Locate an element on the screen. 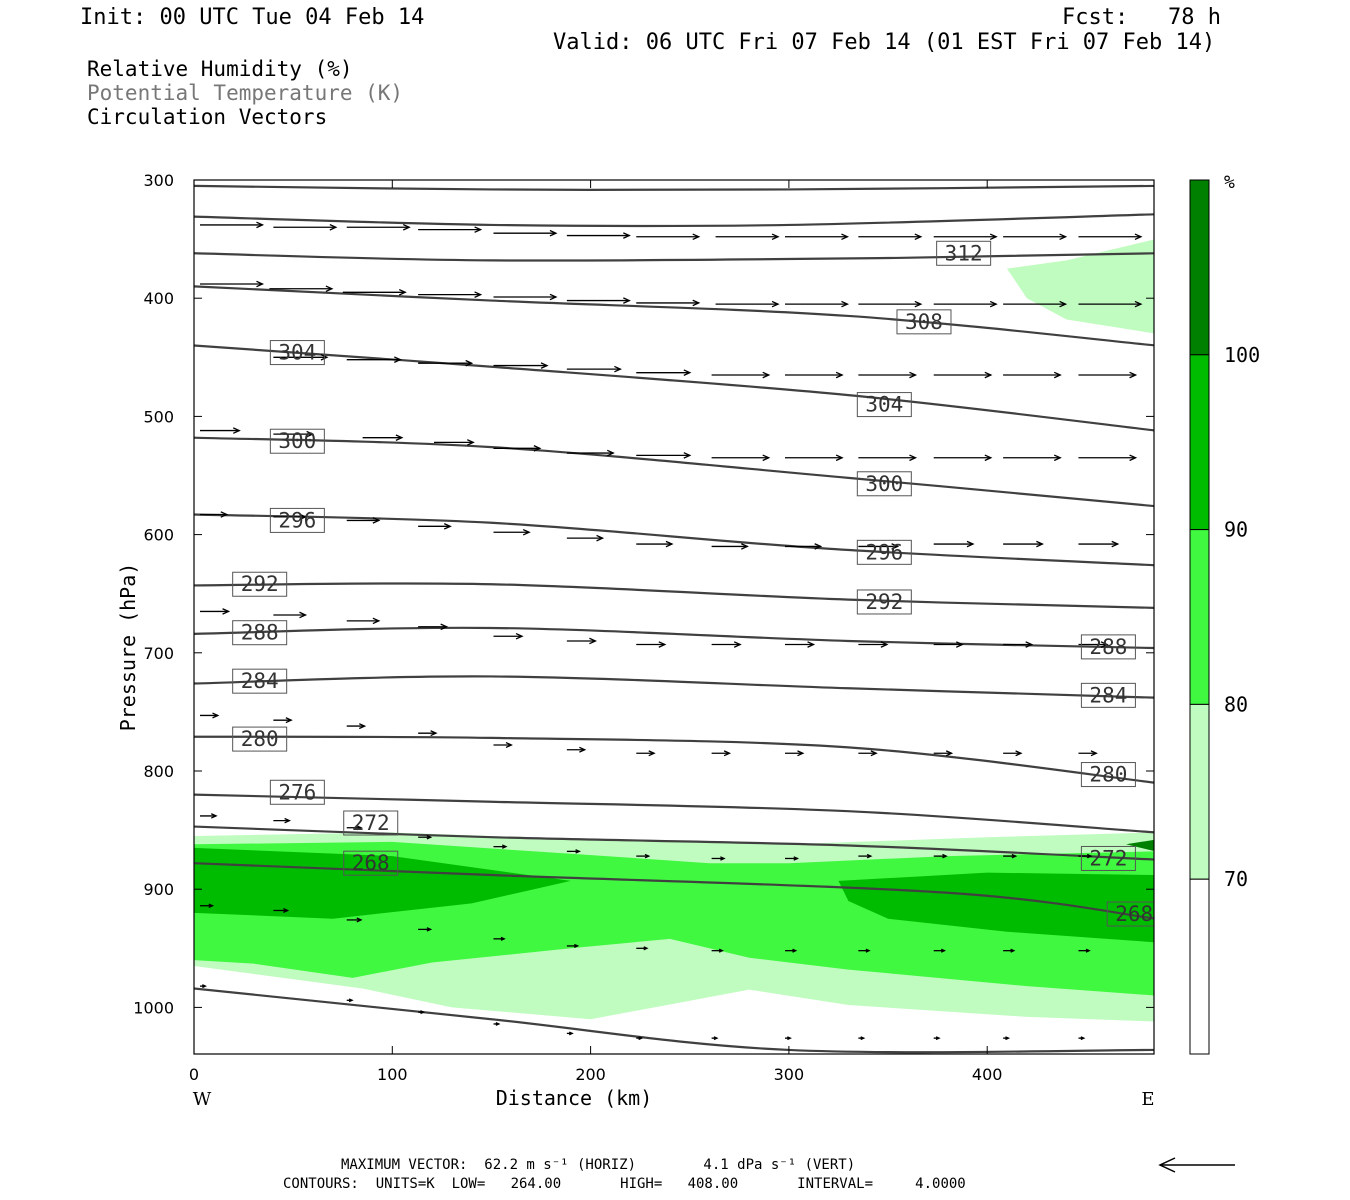 The image size is (1350, 1200). colorbar-segment is located at coordinates (1199, 791).